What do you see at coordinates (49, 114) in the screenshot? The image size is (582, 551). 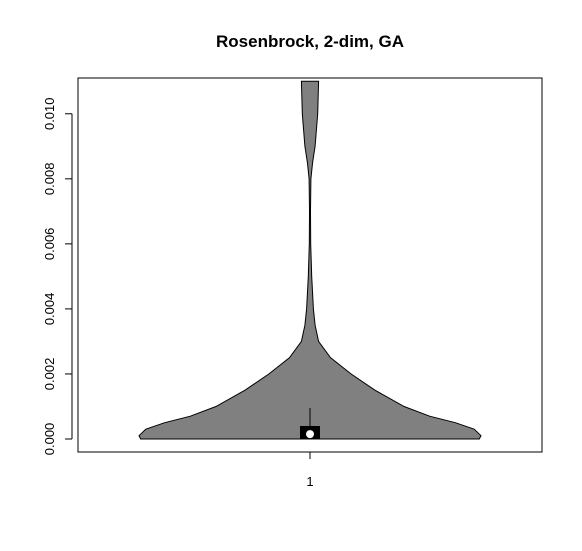 I see `y-tick-label: 0.010` at bounding box center [49, 114].